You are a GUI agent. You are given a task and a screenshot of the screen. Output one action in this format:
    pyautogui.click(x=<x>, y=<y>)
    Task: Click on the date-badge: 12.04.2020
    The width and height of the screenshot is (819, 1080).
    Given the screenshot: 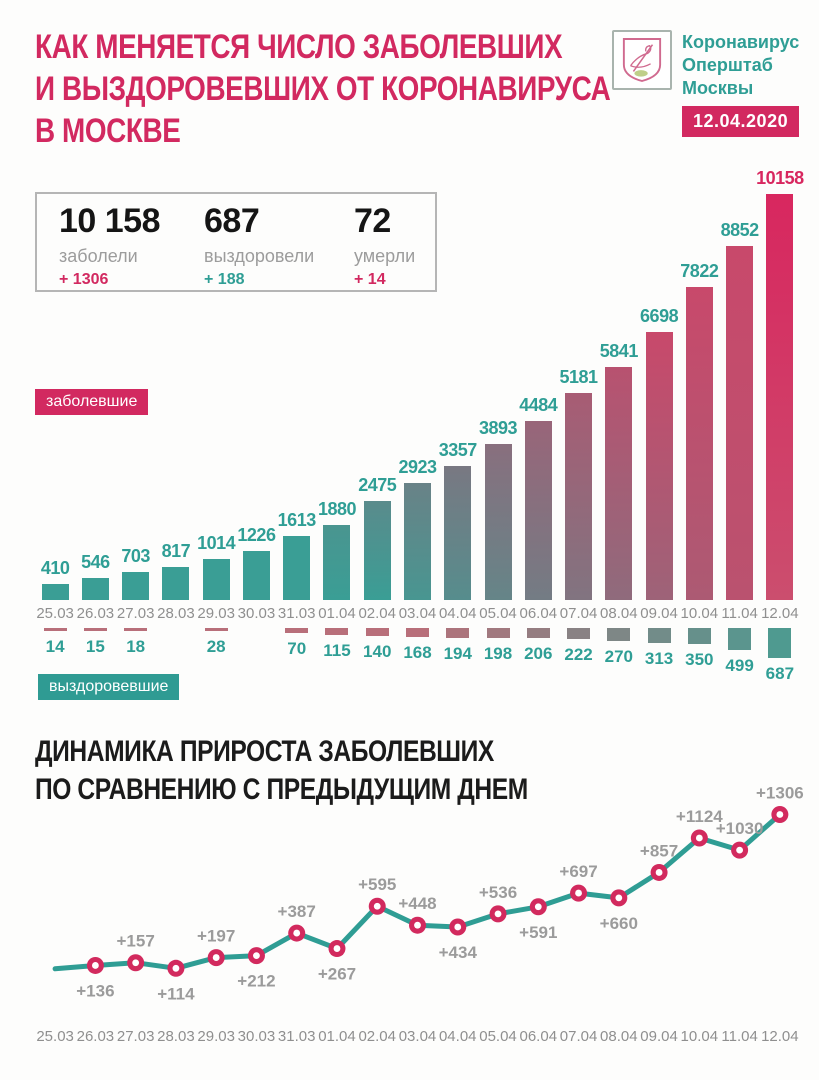 What is the action you would take?
    pyautogui.click(x=741, y=121)
    